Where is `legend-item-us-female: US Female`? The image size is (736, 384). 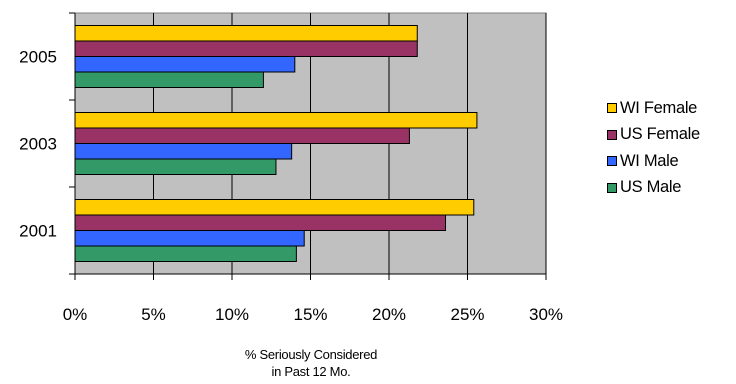
legend-item-us-female: US Female is located at coordinates (653, 135).